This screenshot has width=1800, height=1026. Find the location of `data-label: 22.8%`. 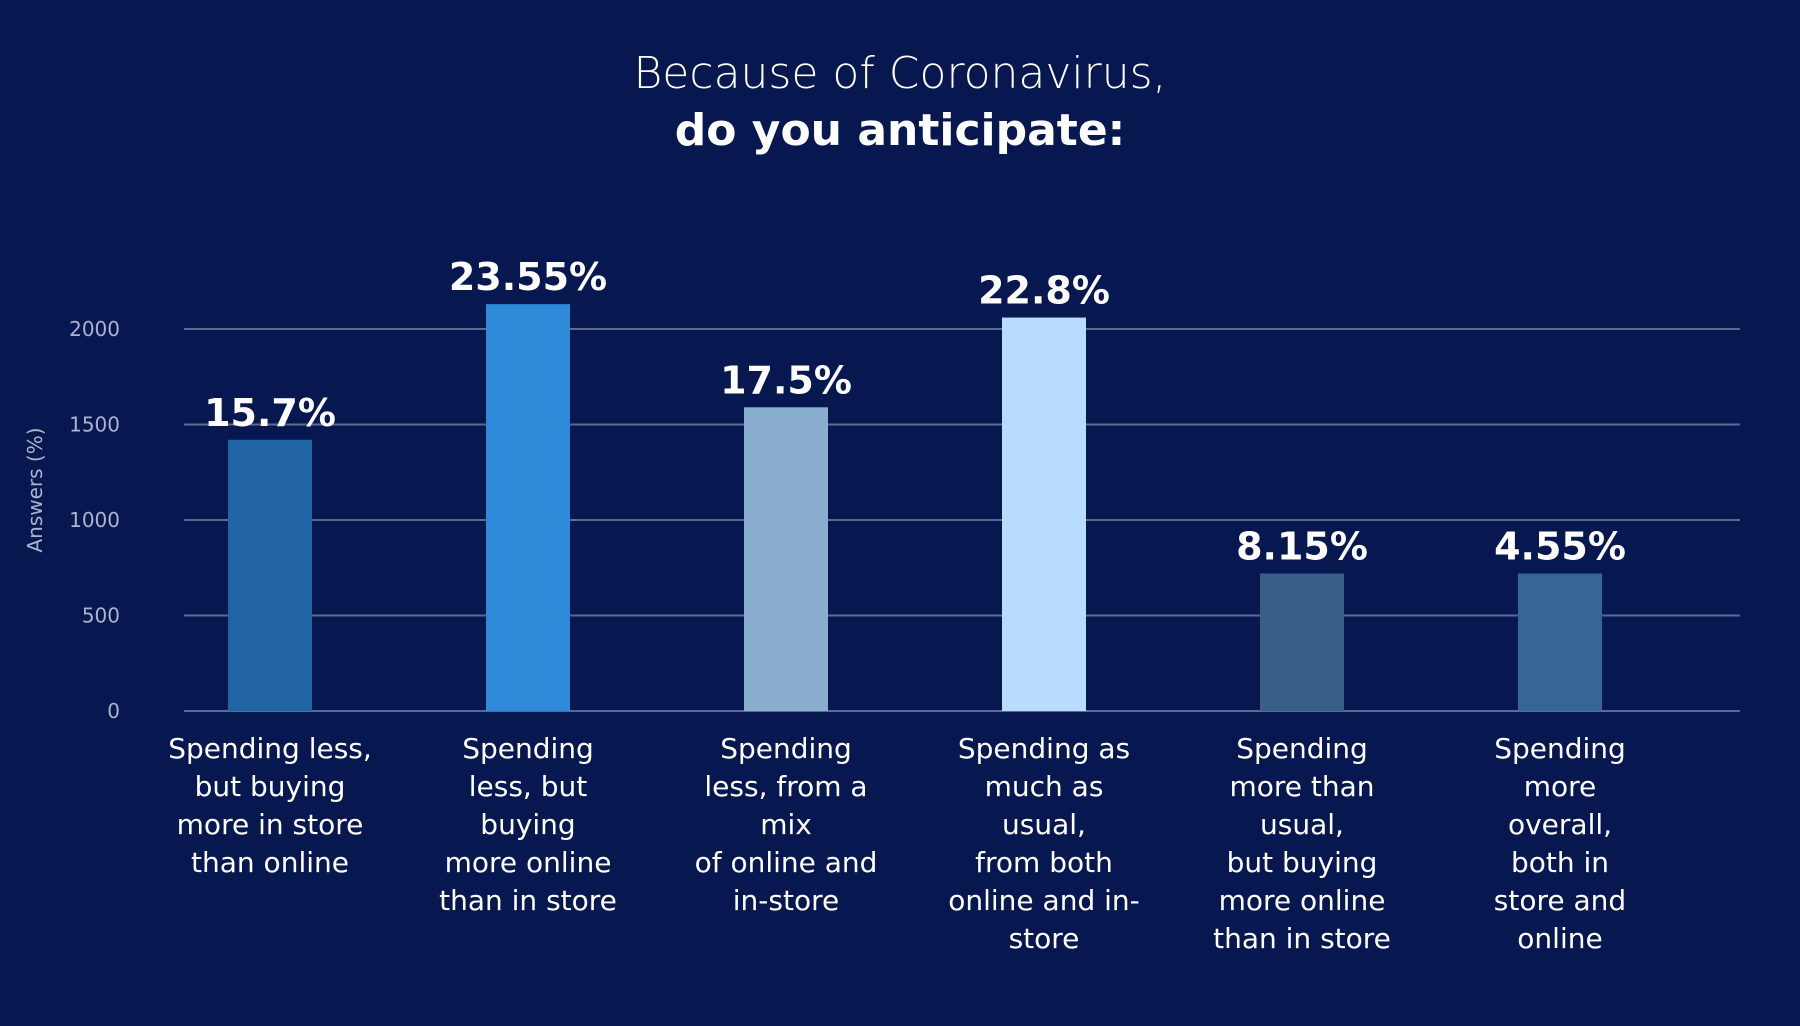

data-label: 22.8% is located at coordinates (1044, 291).